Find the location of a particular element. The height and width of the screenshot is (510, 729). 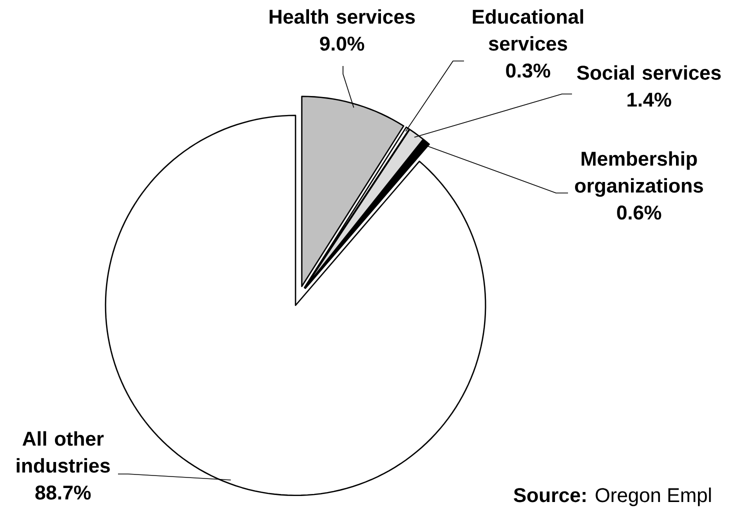

text: Source: Oregon Empl is located at coordinates (612, 497).